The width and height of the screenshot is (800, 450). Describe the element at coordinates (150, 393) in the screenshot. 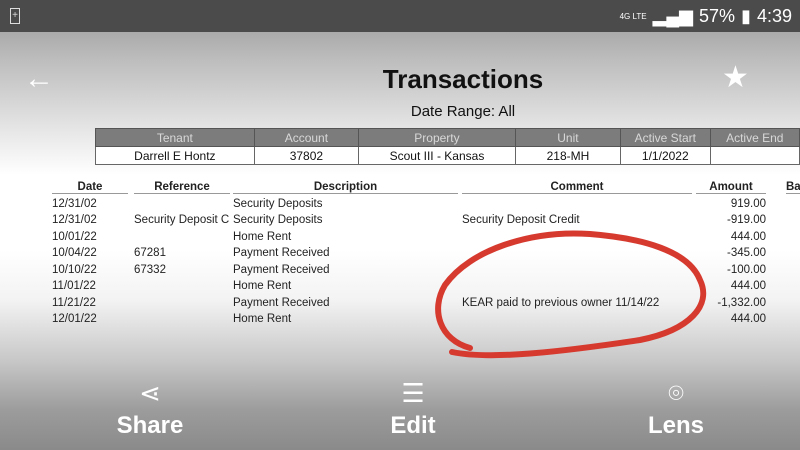

I see `share-icon: ⋖` at that location.